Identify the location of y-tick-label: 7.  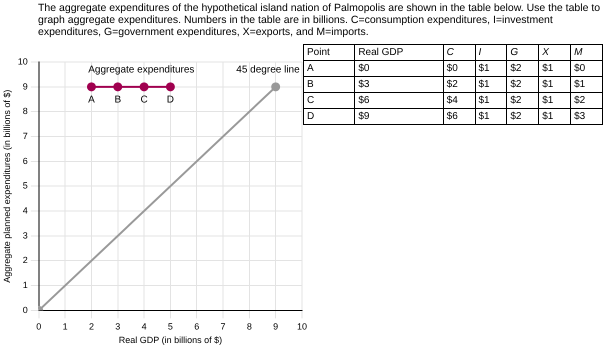
(25, 136).